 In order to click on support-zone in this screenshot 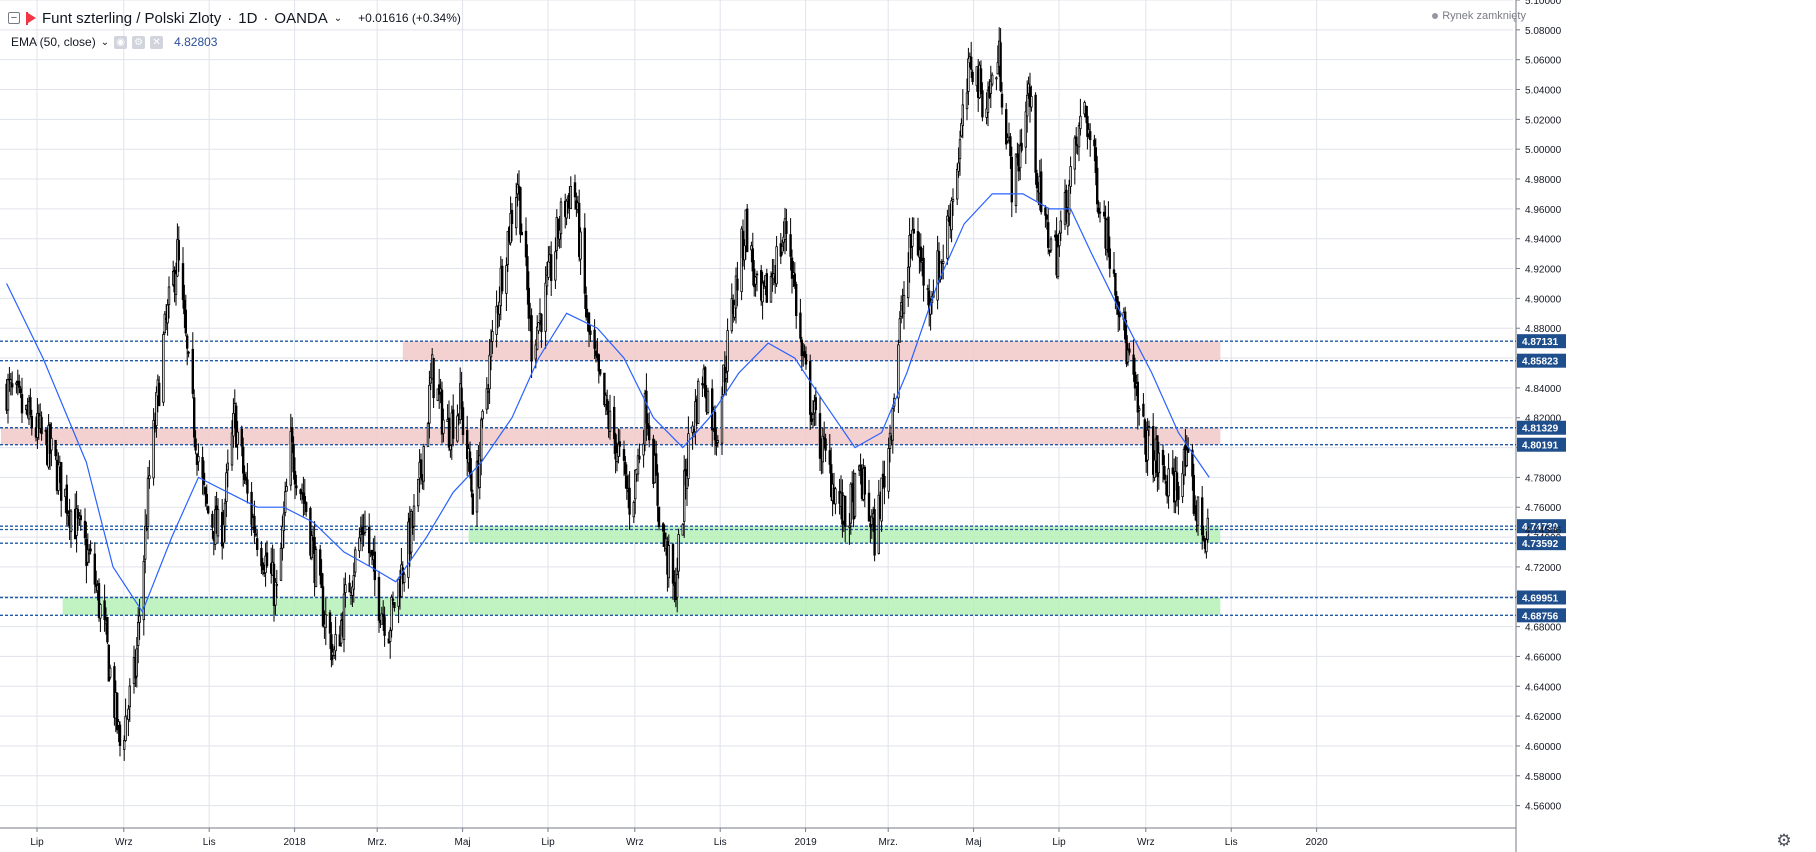, I will do `click(844, 535)`.